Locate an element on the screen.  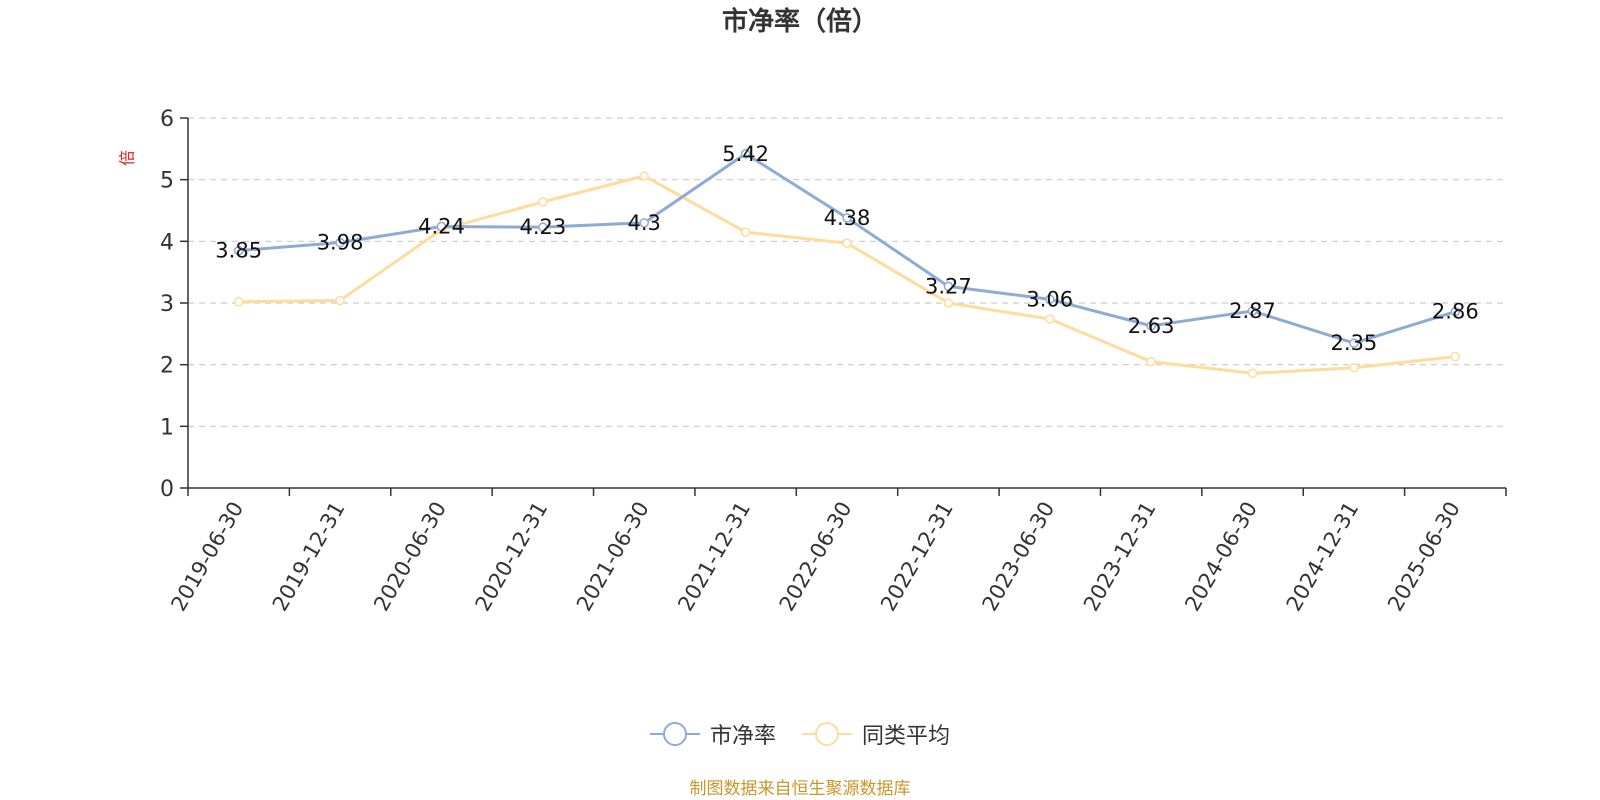
data-label: 4.23 is located at coordinates (542, 227).